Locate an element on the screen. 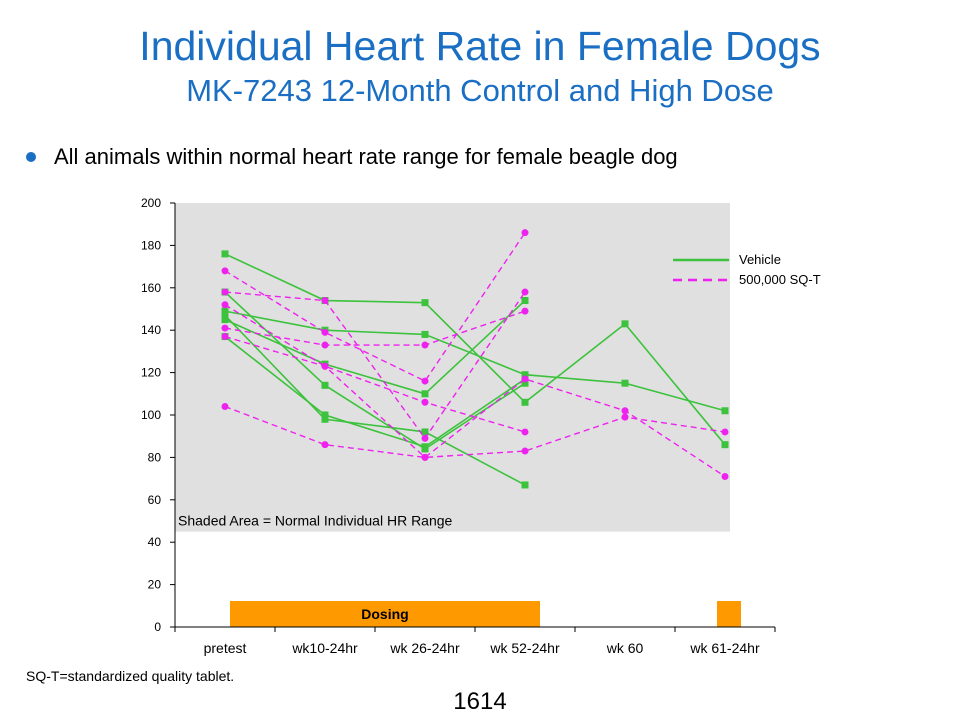 The height and width of the screenshot is (720, 960). legend-treated-label: 500,000 SQ-T is located at coordinates (780, 279).